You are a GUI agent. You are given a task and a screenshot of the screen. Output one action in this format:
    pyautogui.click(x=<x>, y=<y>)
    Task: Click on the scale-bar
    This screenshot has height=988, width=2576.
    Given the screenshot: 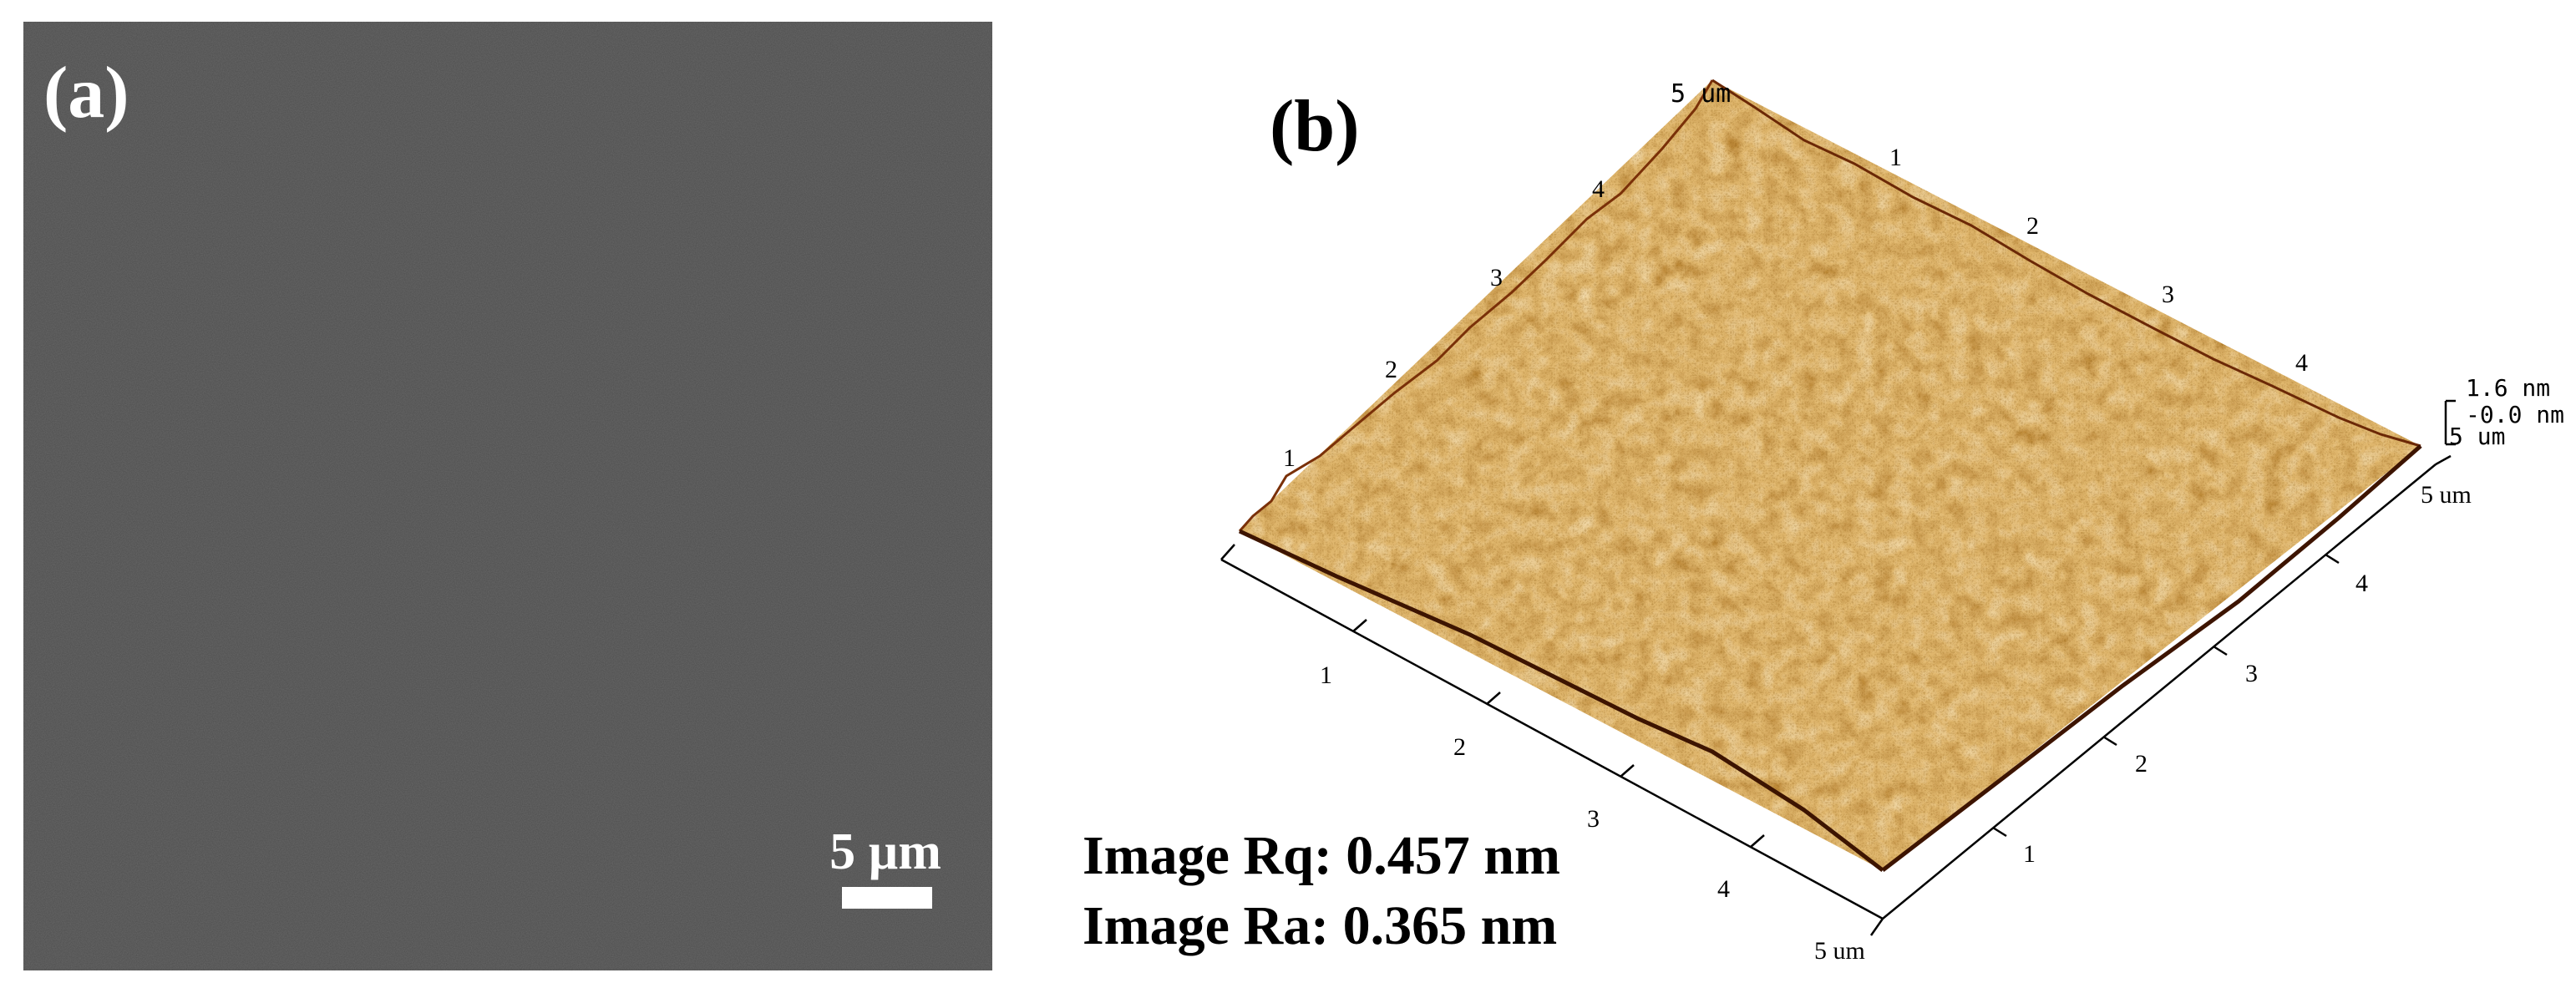 What is the action you would take?
    pyautogui.click(x=887, y=898)
    